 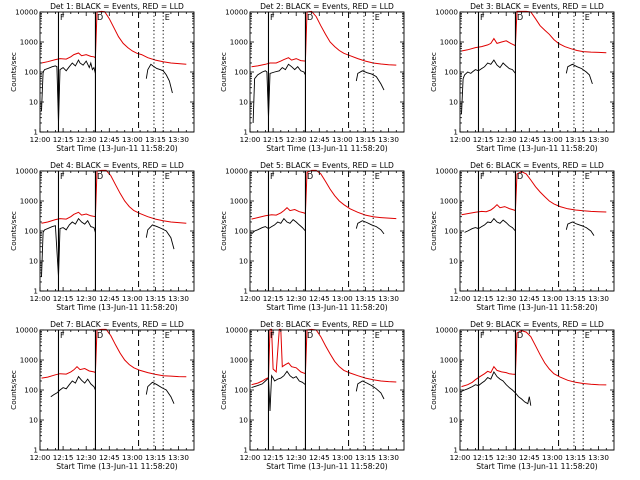 What do you see at coordinates (117, 324) in the screenshot?
I see `panel-title: Det 7: BLACK = Events, RED = LLD` at bounding box center [117, 324].